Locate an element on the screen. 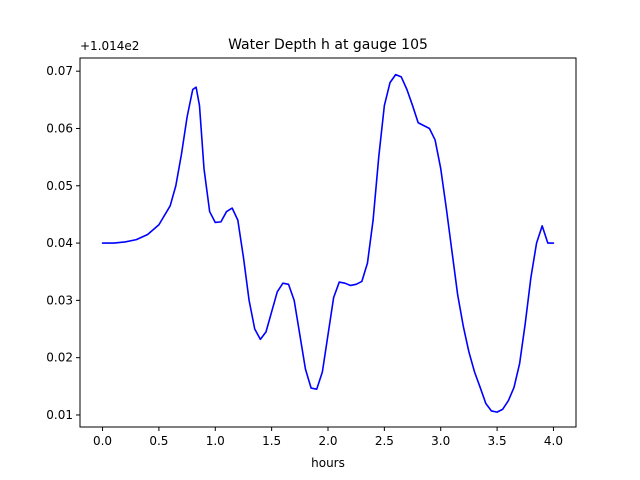 The width and height of the screenshot is (640, 480). x-tick-label: 2.0 is located at coordinates (327, 441).